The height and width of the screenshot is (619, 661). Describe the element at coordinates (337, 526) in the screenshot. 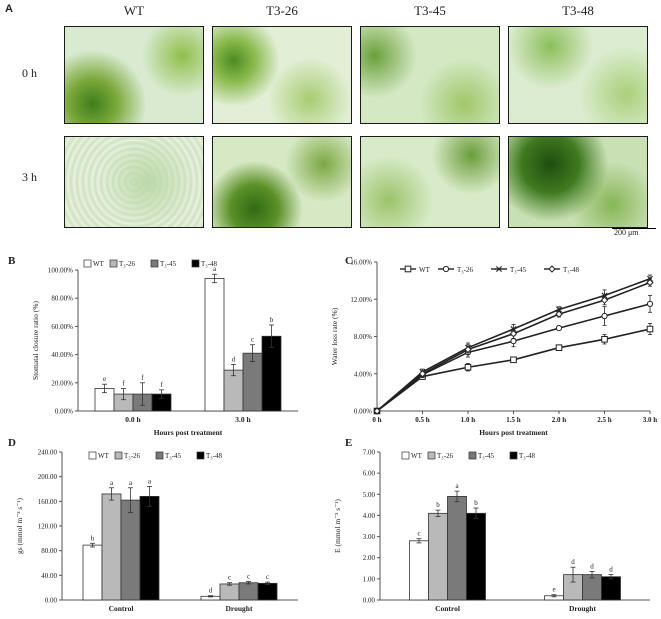

I see `y-axis-label-e: E (mmol m⁻² s⁻¹)` at that location.